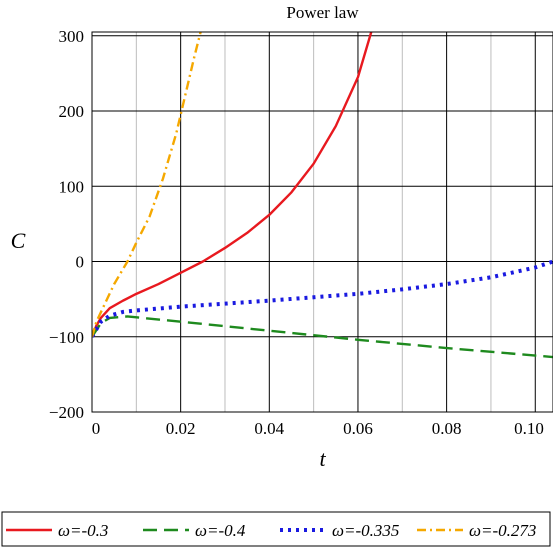 The height and width of the screenshot is (549, 553). What do you see at coordinates (83, 530) in the screenshot?
I see `legend-label-0: ω=-0.3` at bounding box center [83, 530].